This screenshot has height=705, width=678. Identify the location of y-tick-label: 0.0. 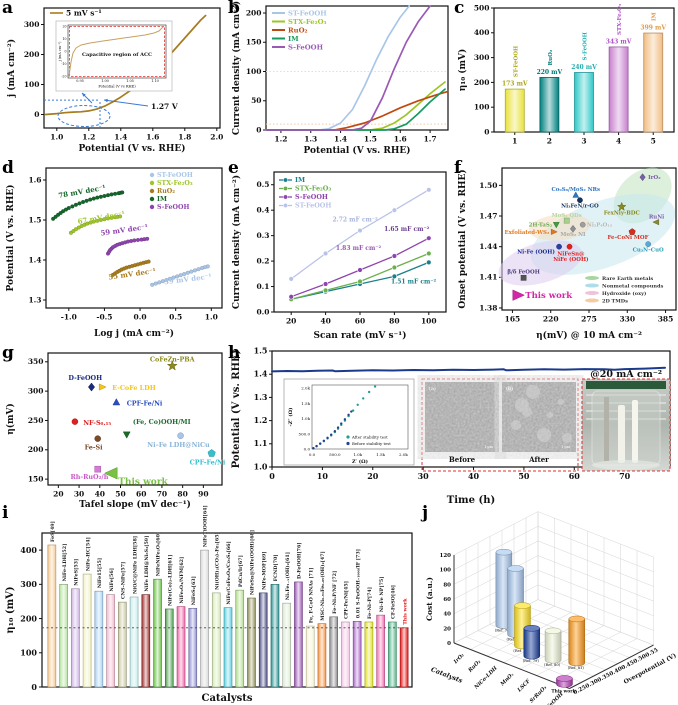
(262, 311).